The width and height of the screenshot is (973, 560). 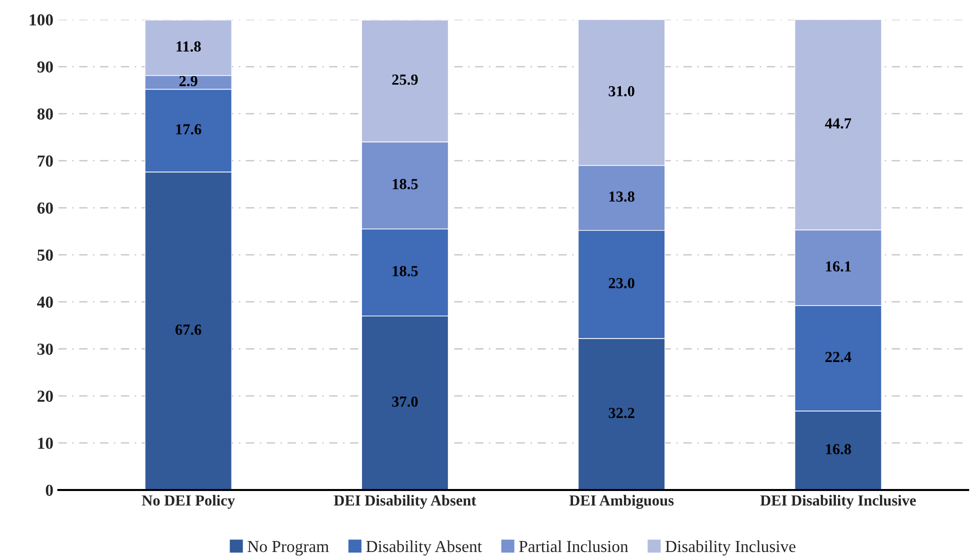 I want to click on data-label: 22.4, so click(x=838, y=357).